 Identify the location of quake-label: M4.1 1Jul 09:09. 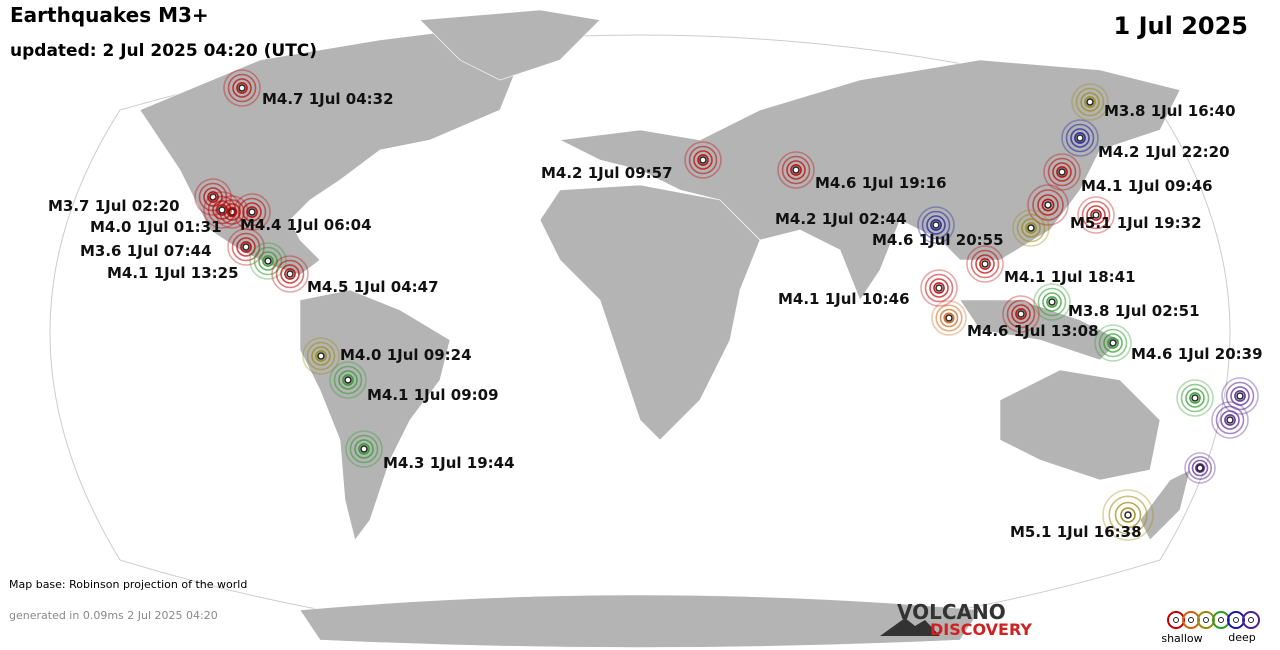
(433, 395).